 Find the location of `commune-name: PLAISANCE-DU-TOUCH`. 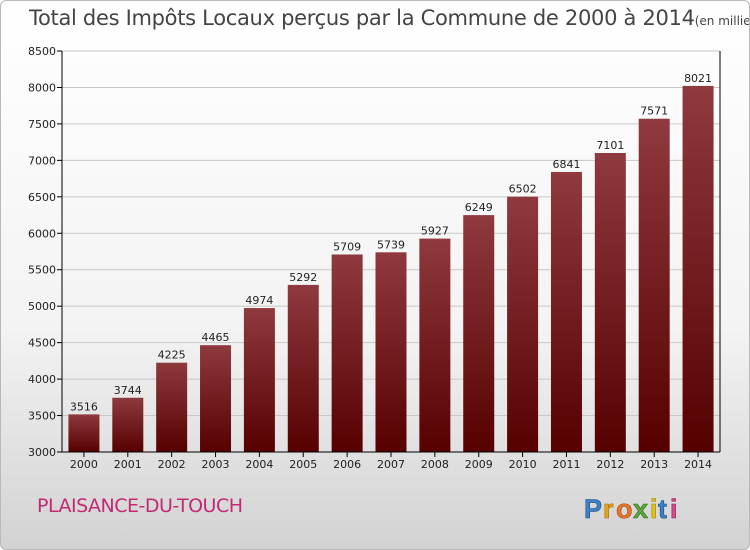

commune-name: PLAISANCE-DU-TOUCH is located at coordinates (140, 506).